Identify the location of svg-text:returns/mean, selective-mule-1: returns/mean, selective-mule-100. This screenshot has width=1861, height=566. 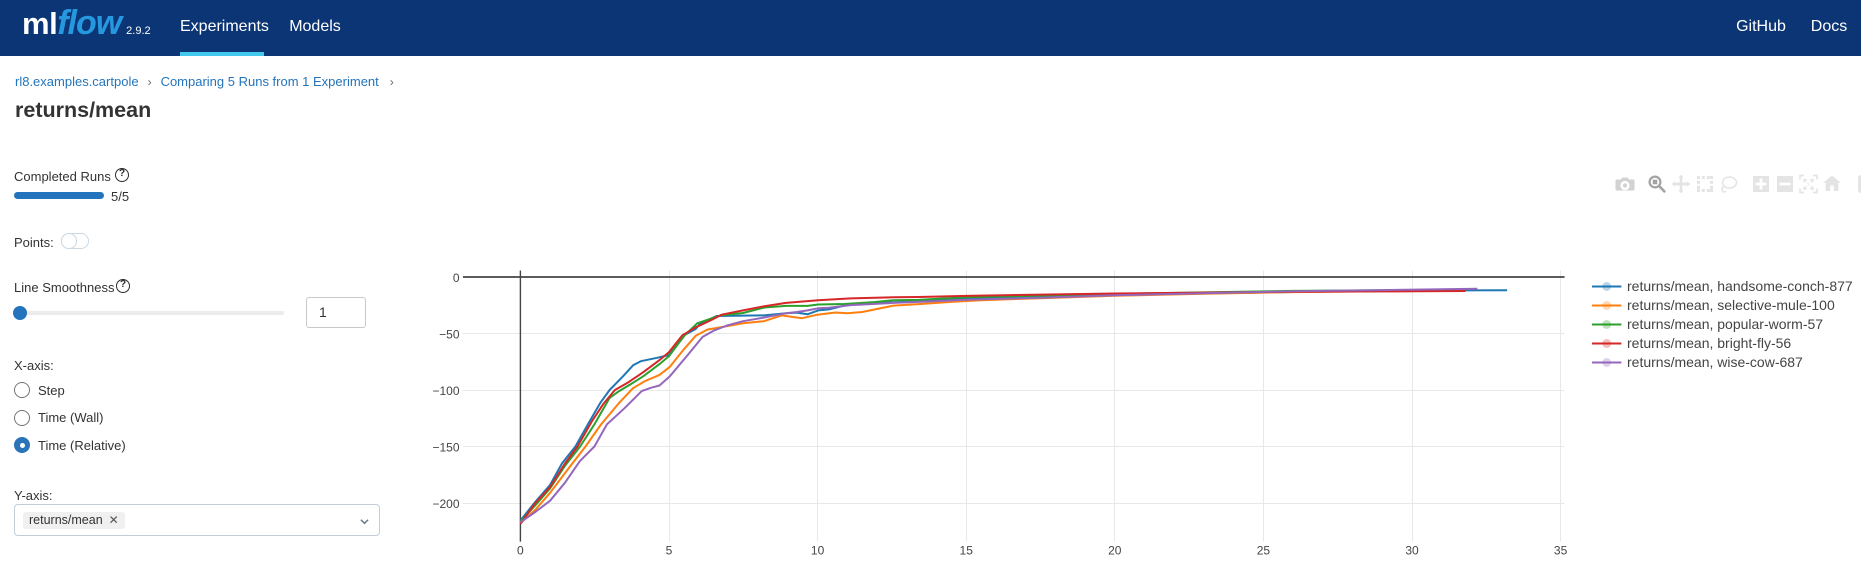
(1731, 305).